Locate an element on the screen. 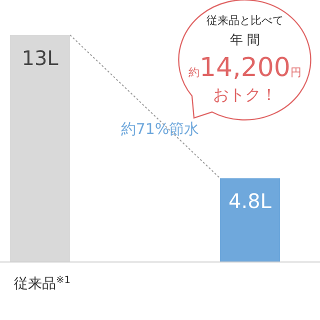  data-label: 13L is located at coordinates (41, 58).